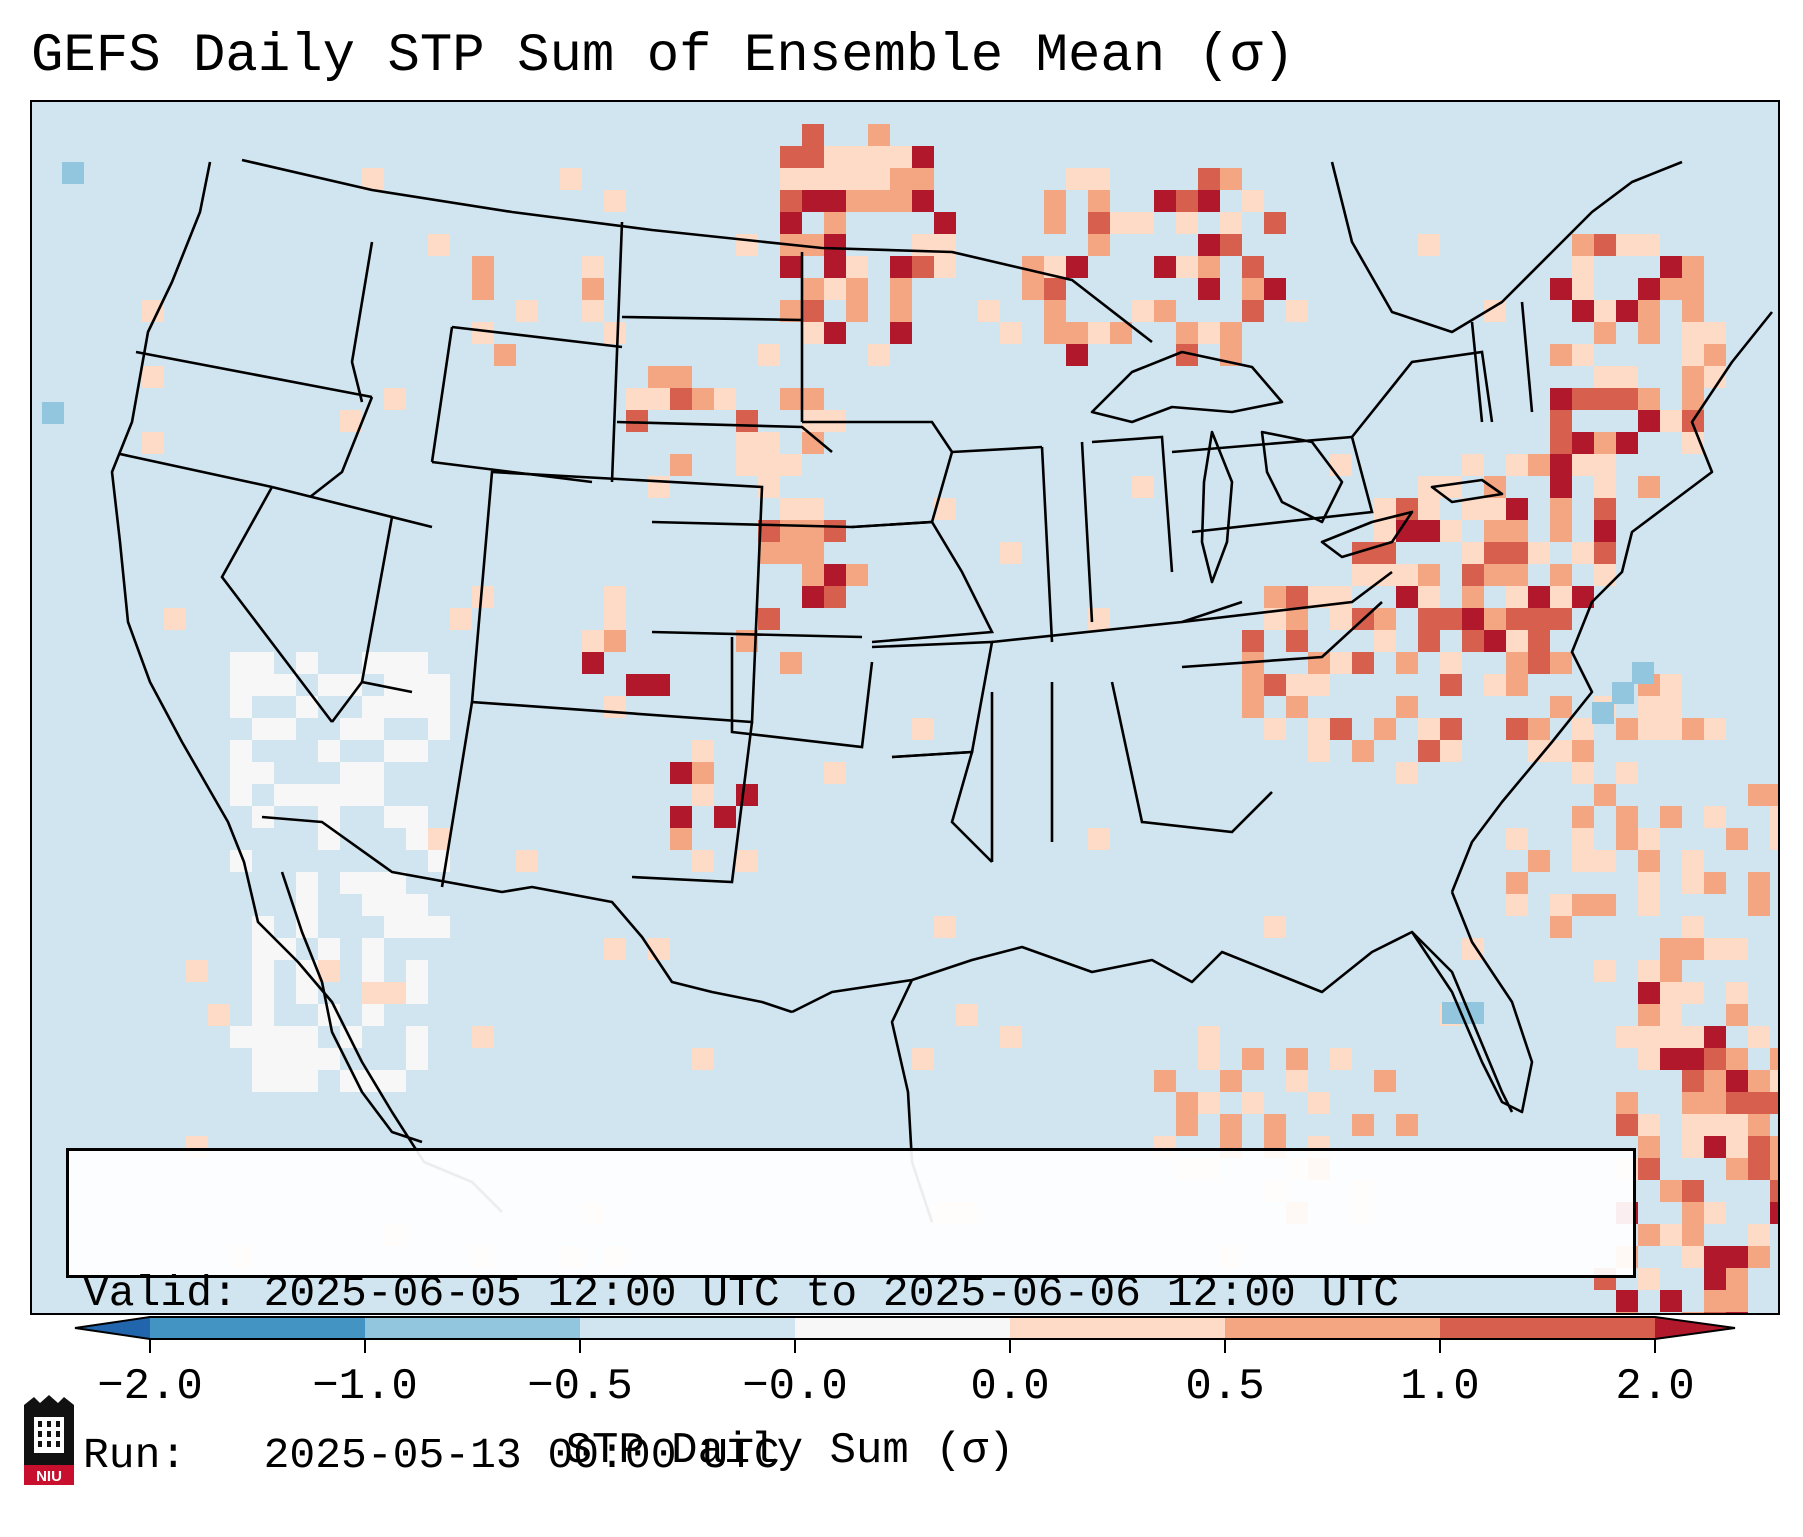 The width and height of the screenshot is (1803, 1537). What do you see at coordinates (1367, 534) in the screenshot?
I see `lake-erie` at bounding box center [1367, 534].